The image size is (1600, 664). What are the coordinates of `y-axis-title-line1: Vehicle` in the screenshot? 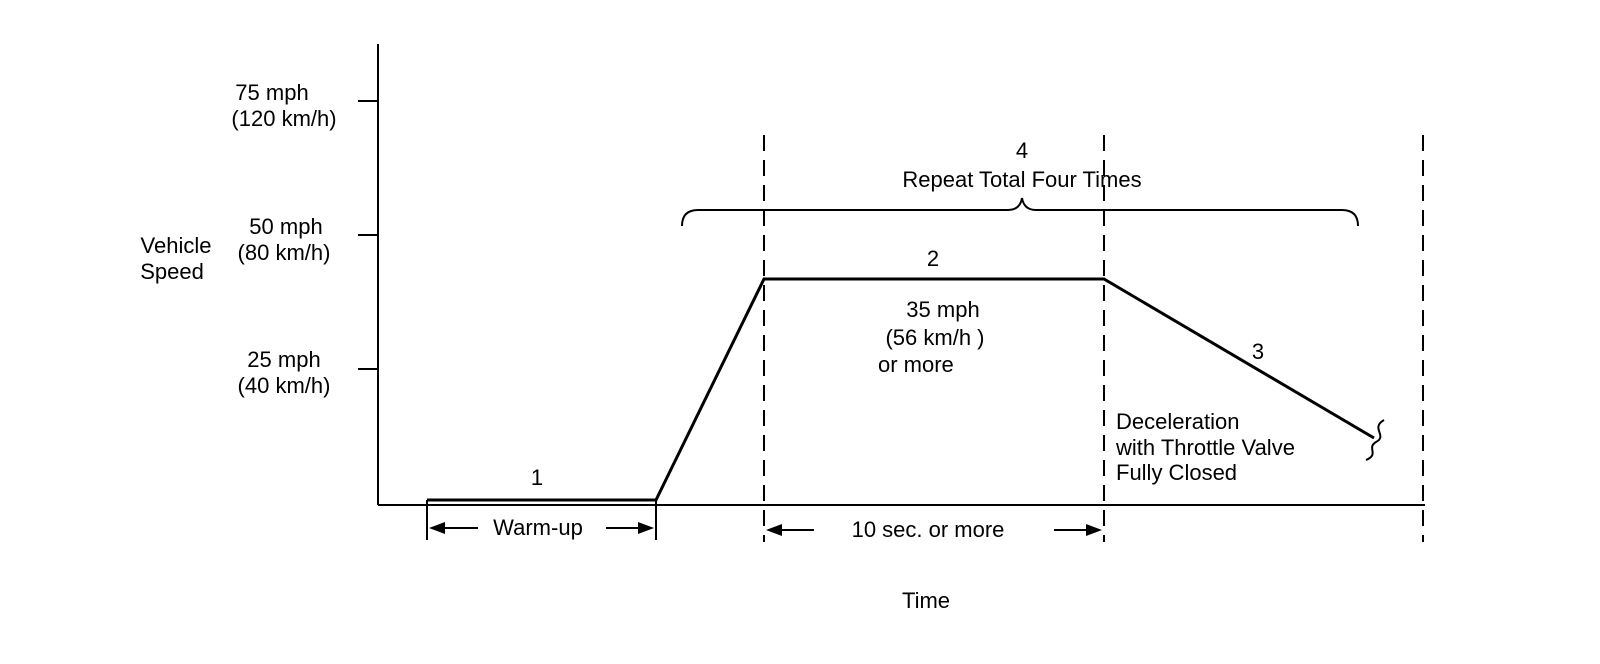 It's located at (176, 245).